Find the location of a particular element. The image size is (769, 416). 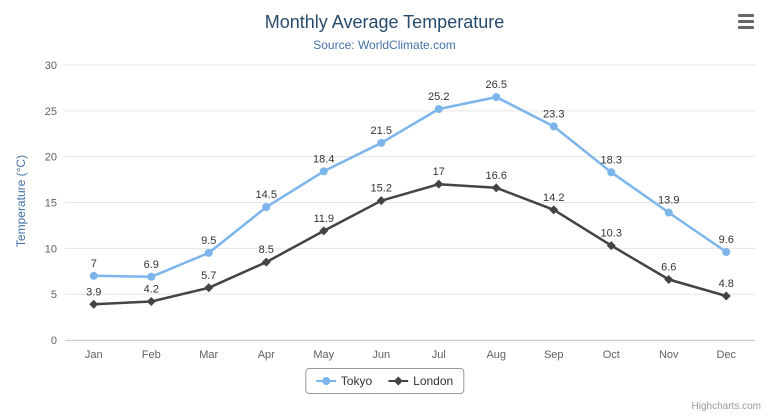

tokyo-data-label: 25.2 is located at coordinates (438, 97).